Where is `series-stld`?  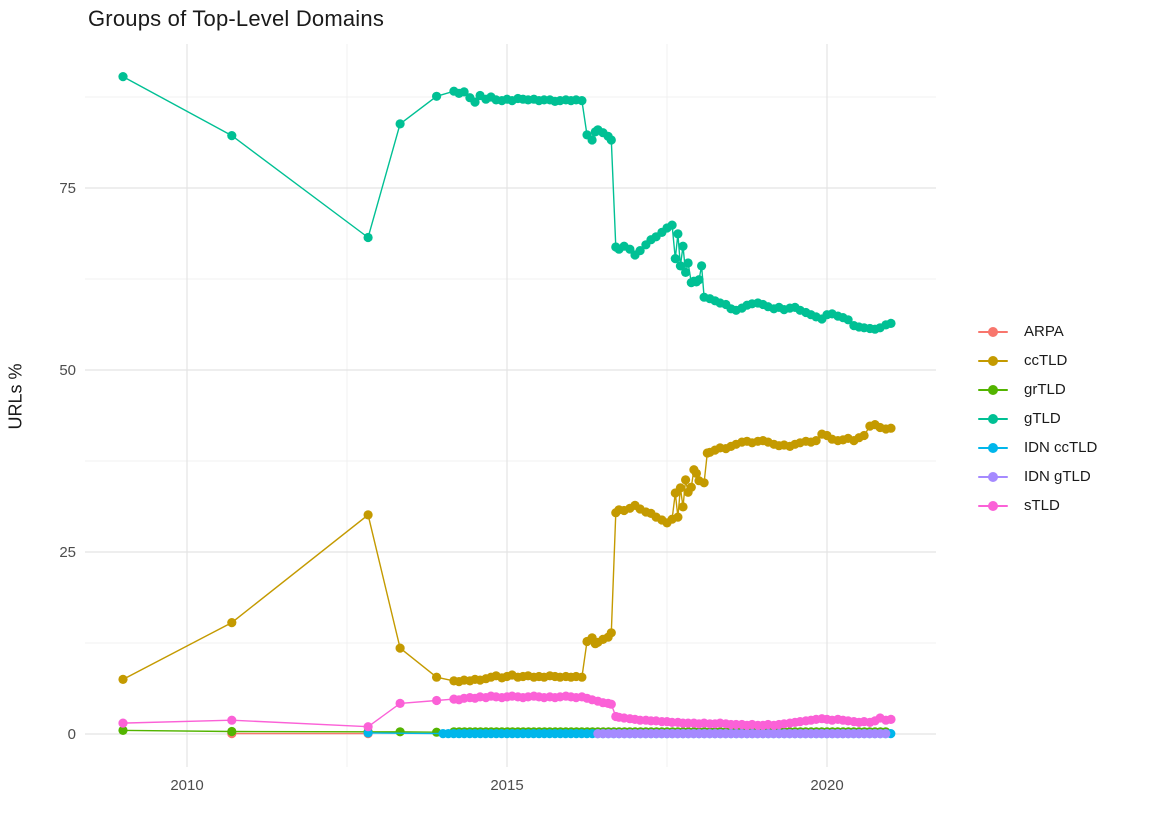
series-stld is located at coordinates (507, 711).